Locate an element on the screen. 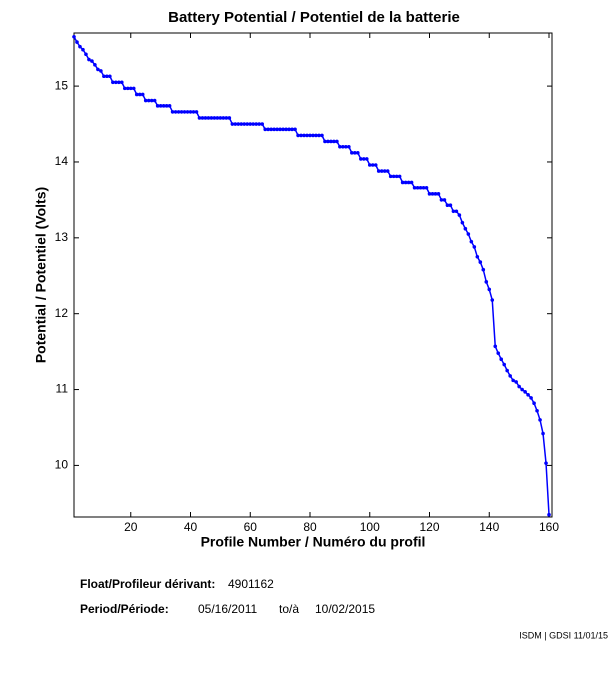 Image resolution: width=611 pixels, height=675 pixels. to-label: to/à is located at coordinates (289, 609).